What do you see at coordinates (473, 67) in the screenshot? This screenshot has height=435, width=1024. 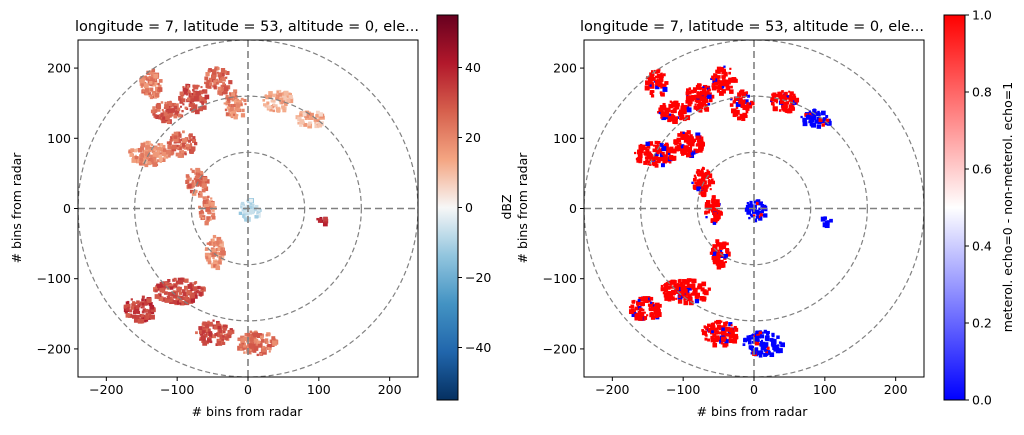 I see `colorbar-tick-label: 40` at bounding box center [473, 67].